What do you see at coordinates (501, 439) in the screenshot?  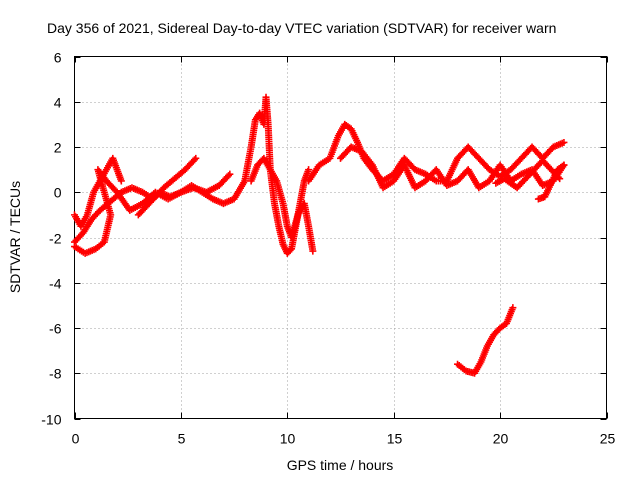 I see `x-tick-label: 20` at bounding box center [501, 439].